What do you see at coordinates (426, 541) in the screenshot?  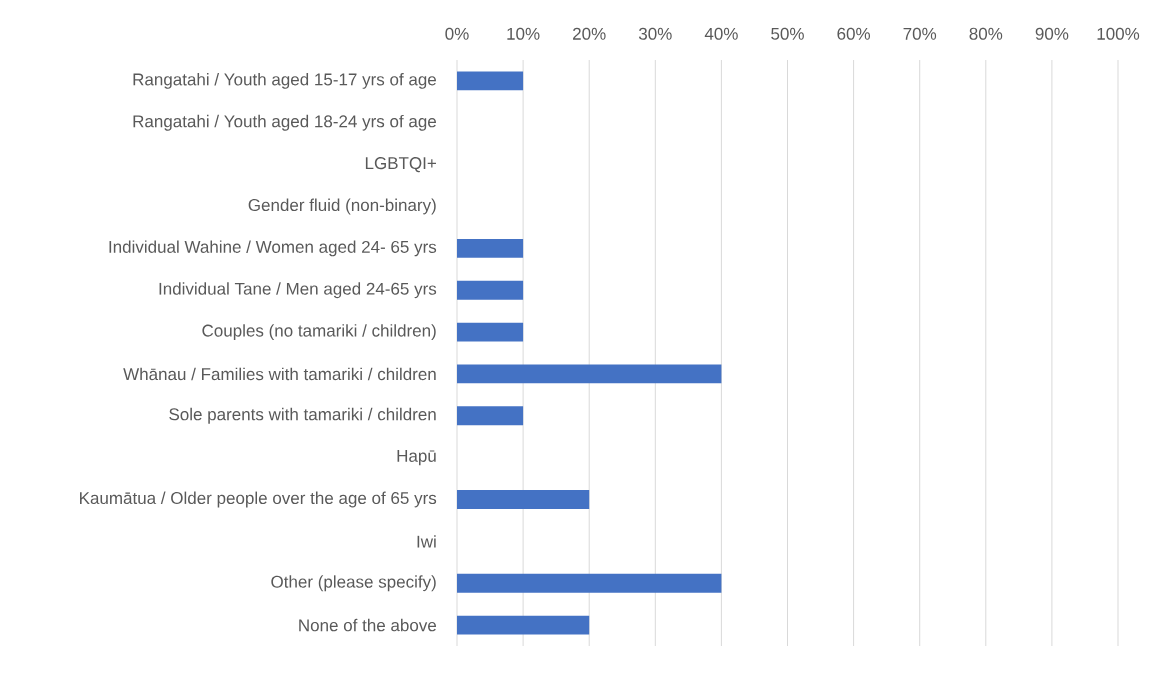 I see `y-tick-label: Iwi` at bounding box center [426, 541].